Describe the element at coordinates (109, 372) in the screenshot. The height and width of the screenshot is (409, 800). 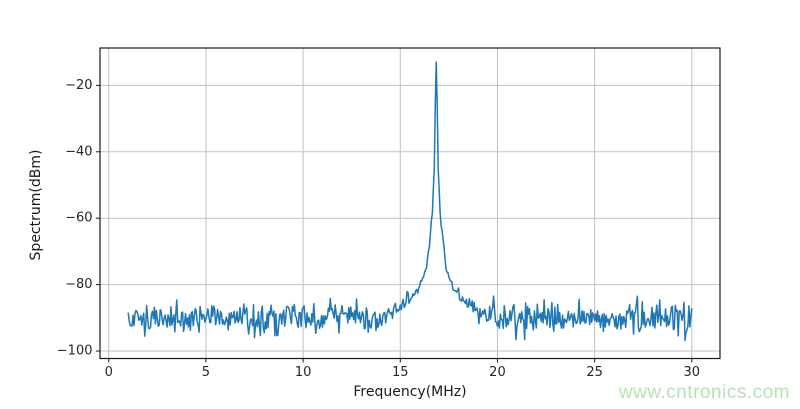
I see `x-tick-label: 0` at that location.